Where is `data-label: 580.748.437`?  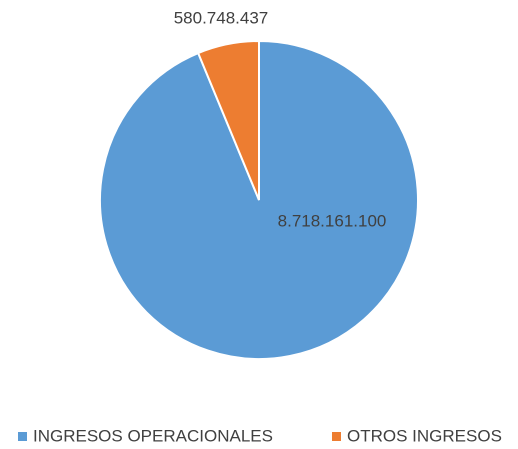
data-label: 580.748.437 is located at coordinates (221, 17).